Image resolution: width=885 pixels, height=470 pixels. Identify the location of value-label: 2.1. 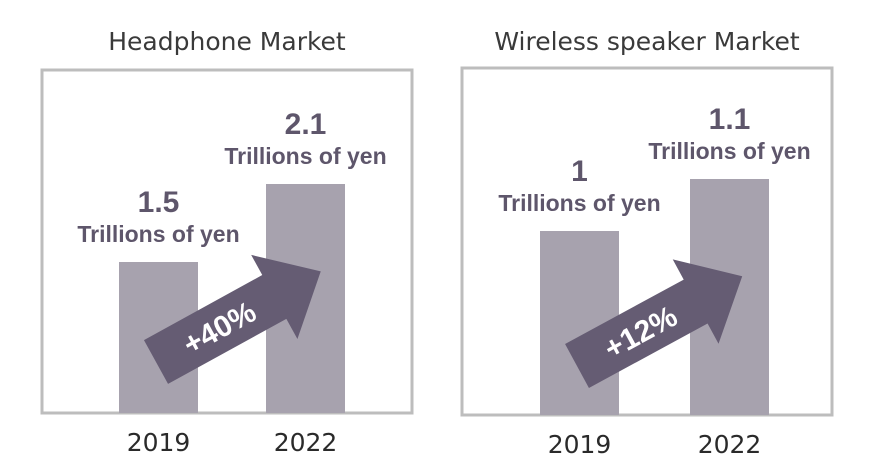
(306, 124).